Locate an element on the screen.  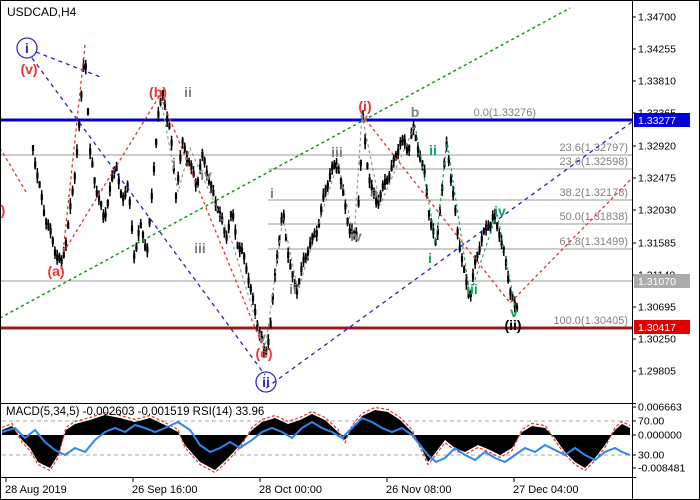
rsi-line is located at coordinates (316, 440).